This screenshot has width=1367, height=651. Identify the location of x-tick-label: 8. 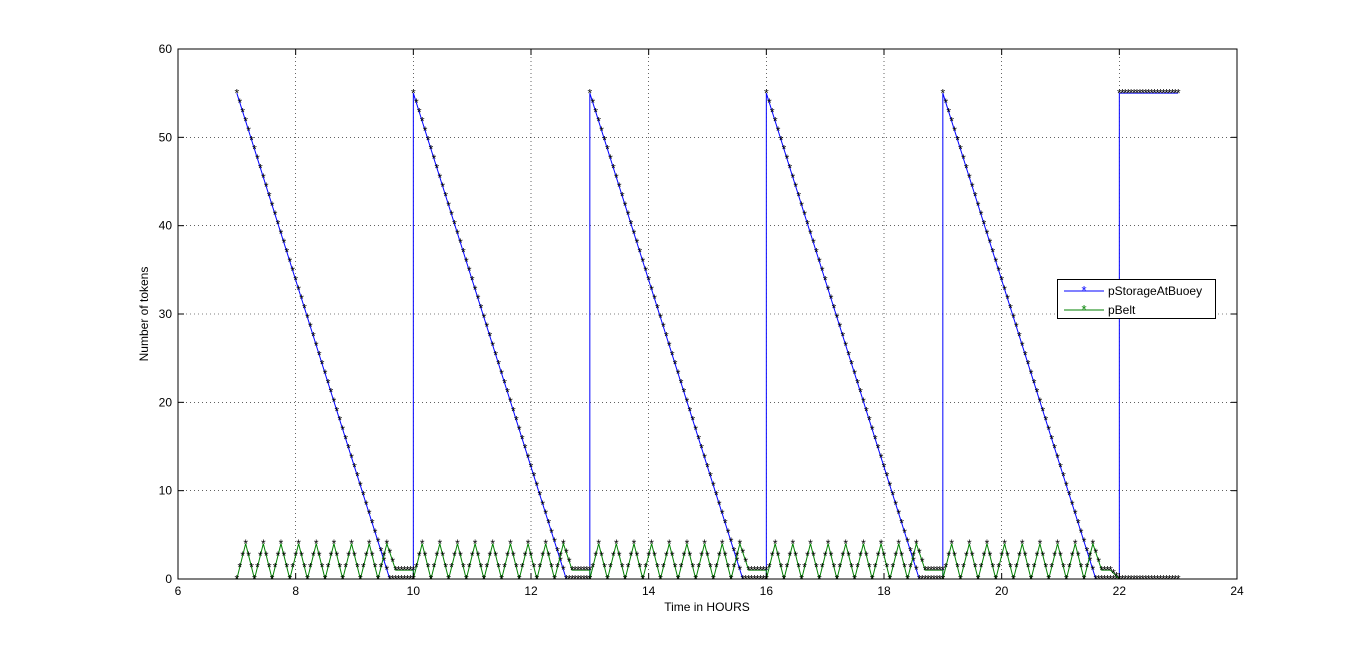
(295, 591).